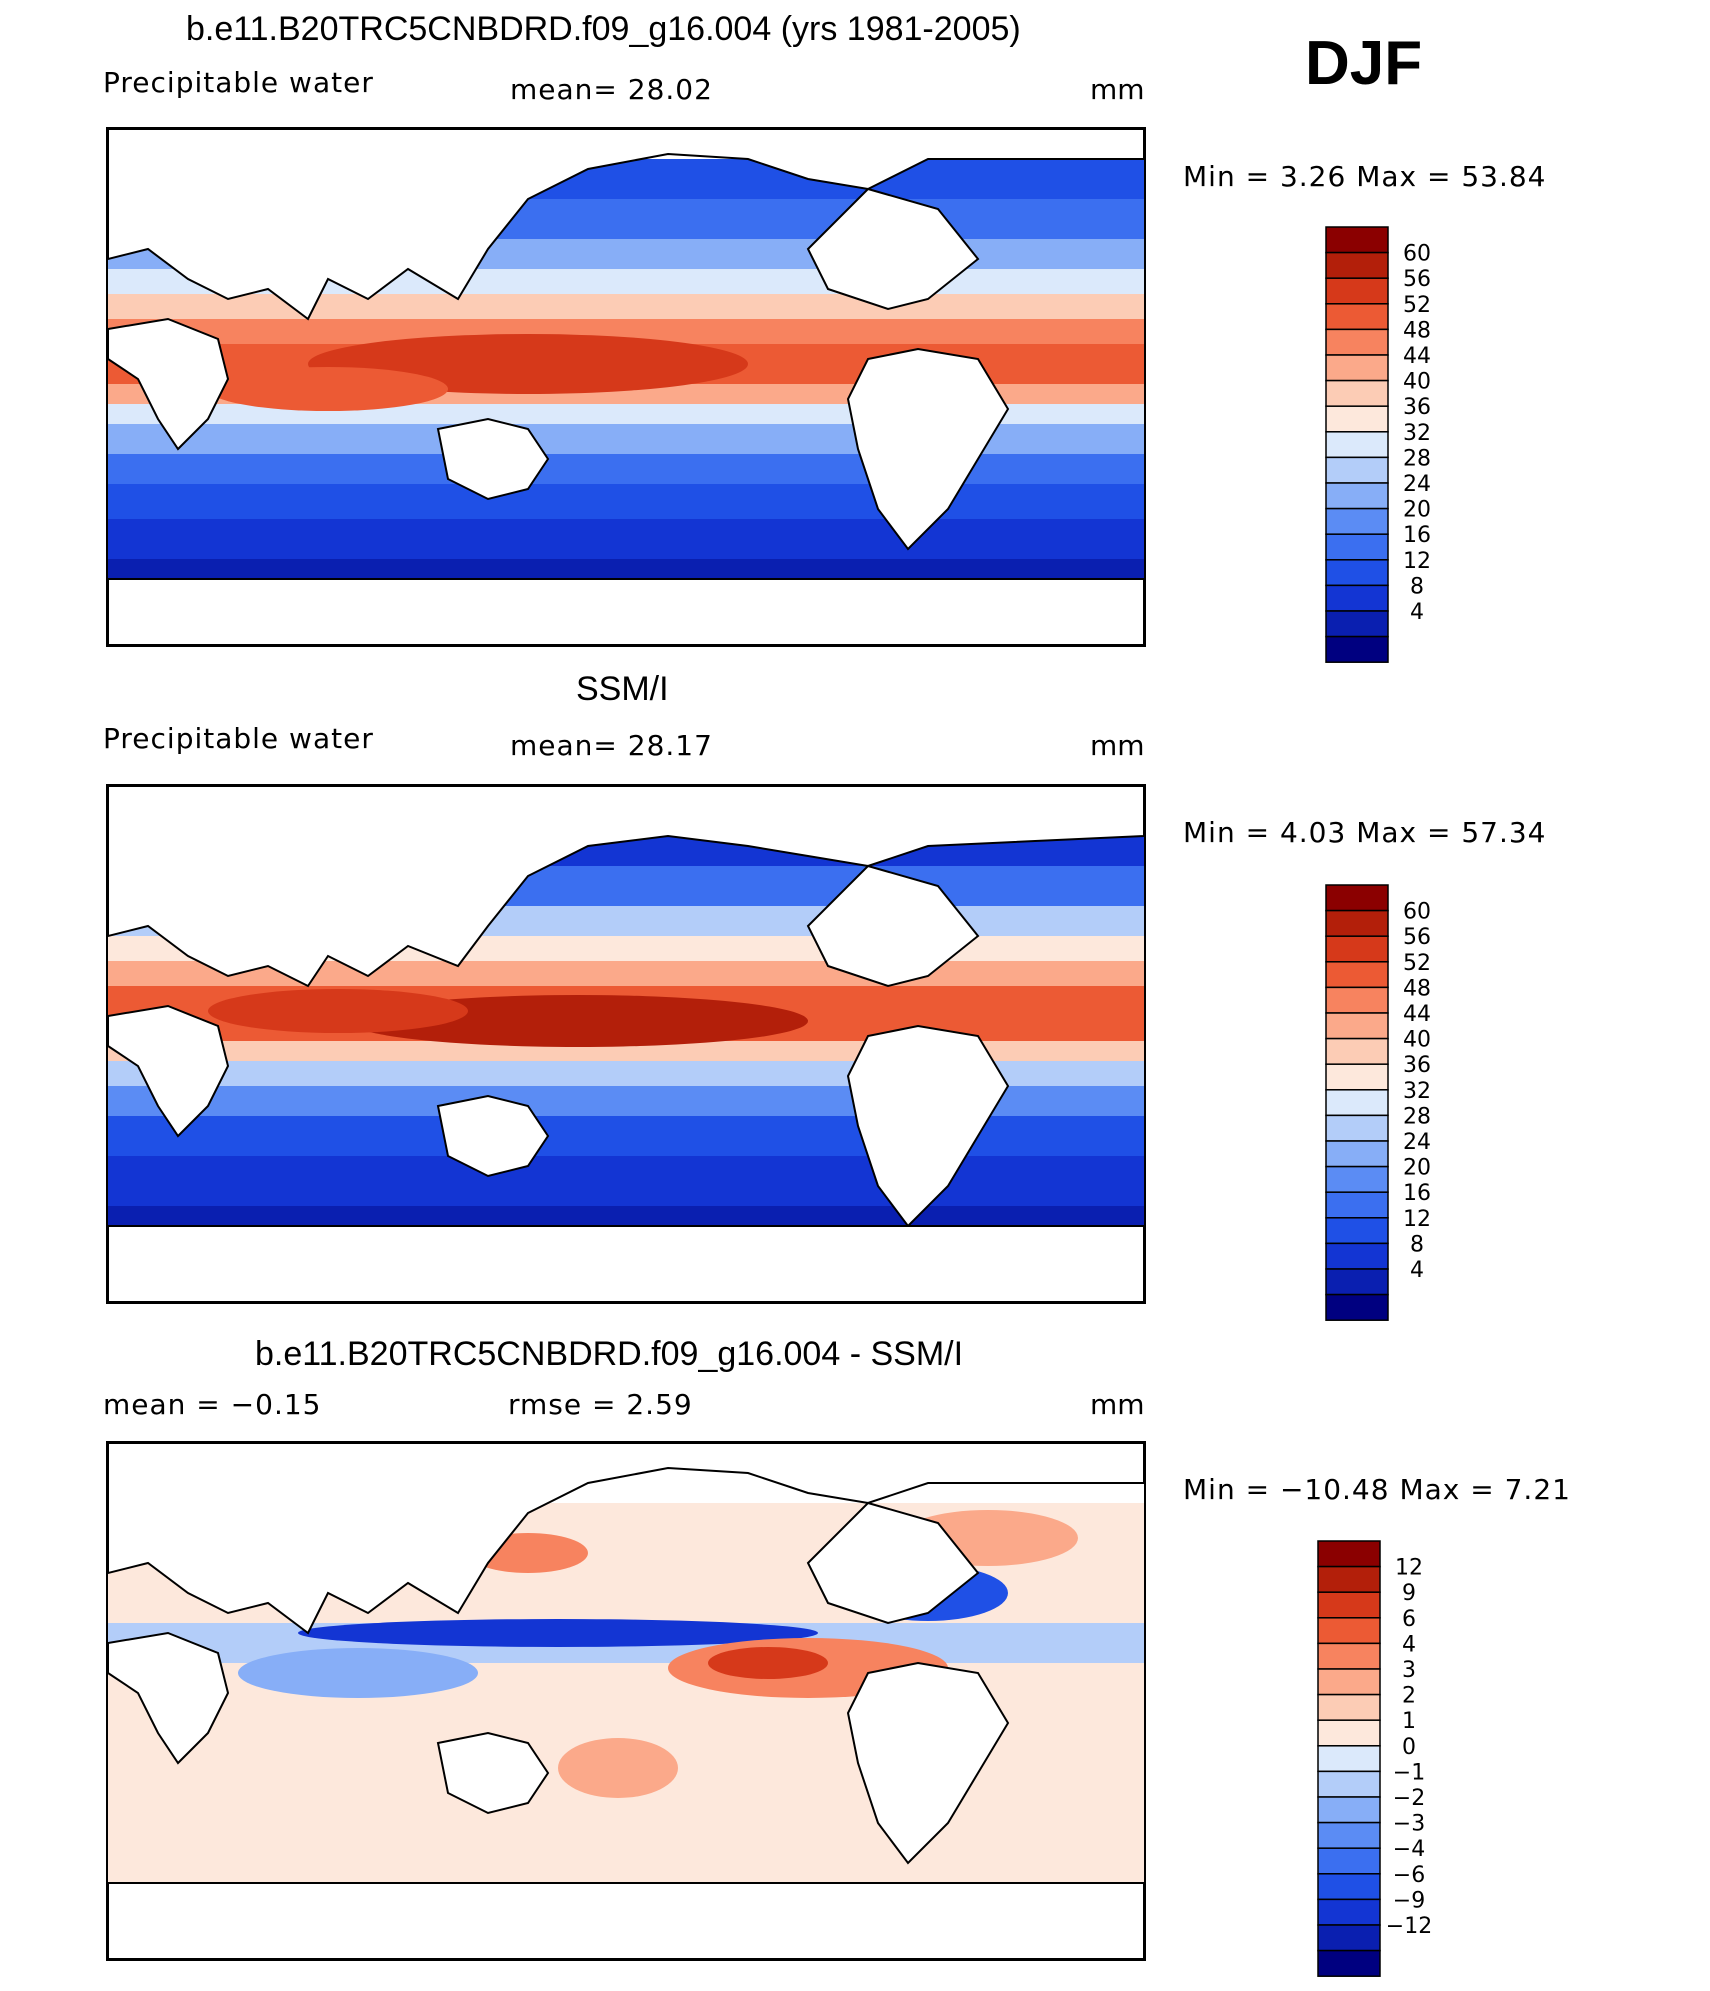 This screenshot has width=1710, height=1991. I want to click on colorbar-tick-label: 3, so click(1409, 1670).